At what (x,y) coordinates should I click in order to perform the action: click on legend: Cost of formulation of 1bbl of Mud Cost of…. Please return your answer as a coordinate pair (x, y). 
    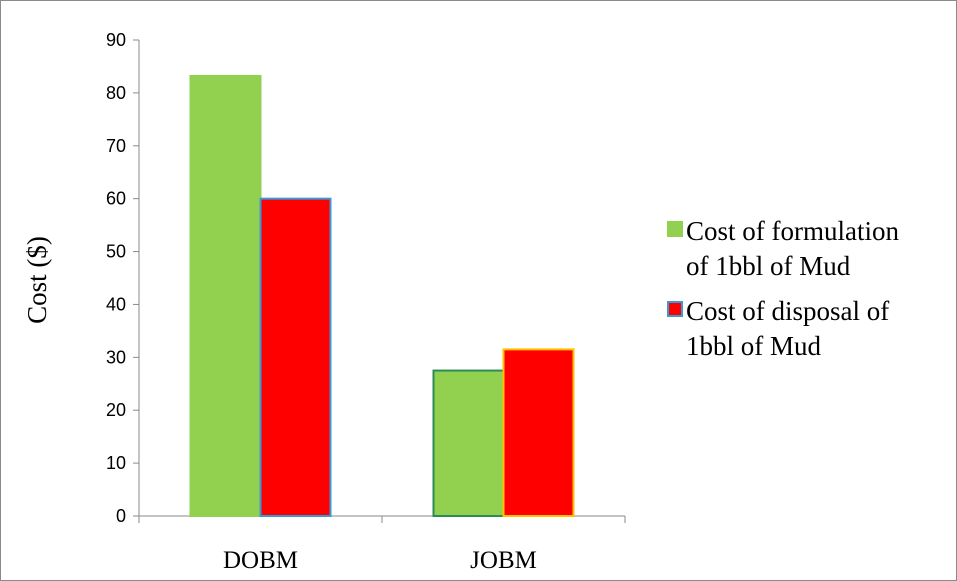
    Looking at the image, I should click on (783, 288).